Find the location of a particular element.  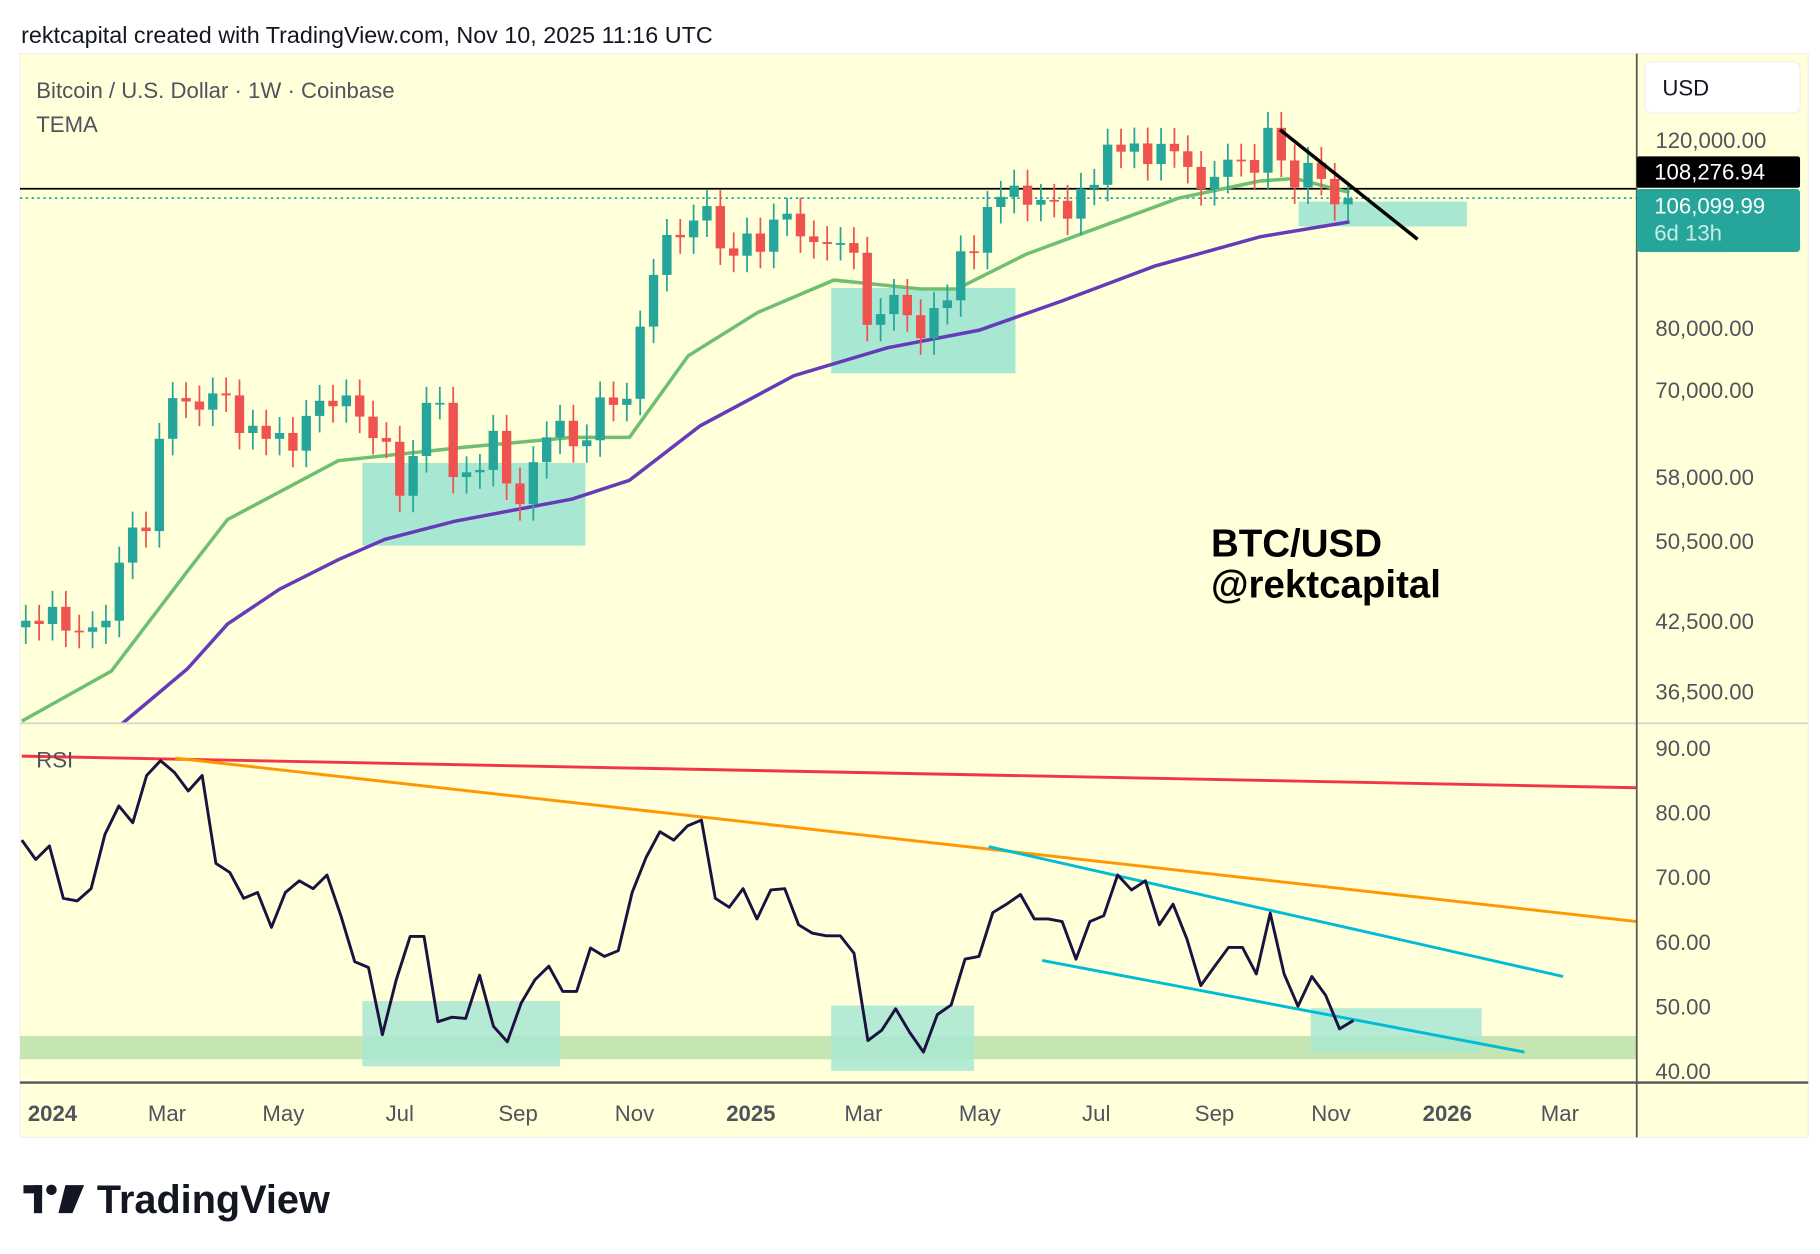

tema-legend: TEMA is located at coordinates (67, 124).